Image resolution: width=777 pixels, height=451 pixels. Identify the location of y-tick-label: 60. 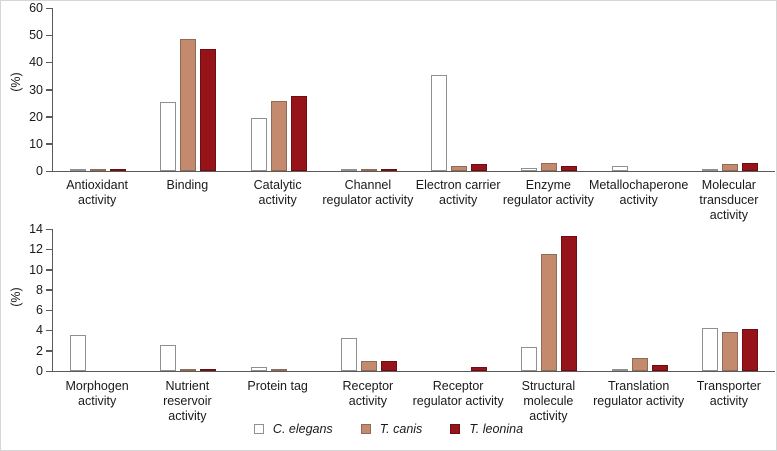
(36, 8).